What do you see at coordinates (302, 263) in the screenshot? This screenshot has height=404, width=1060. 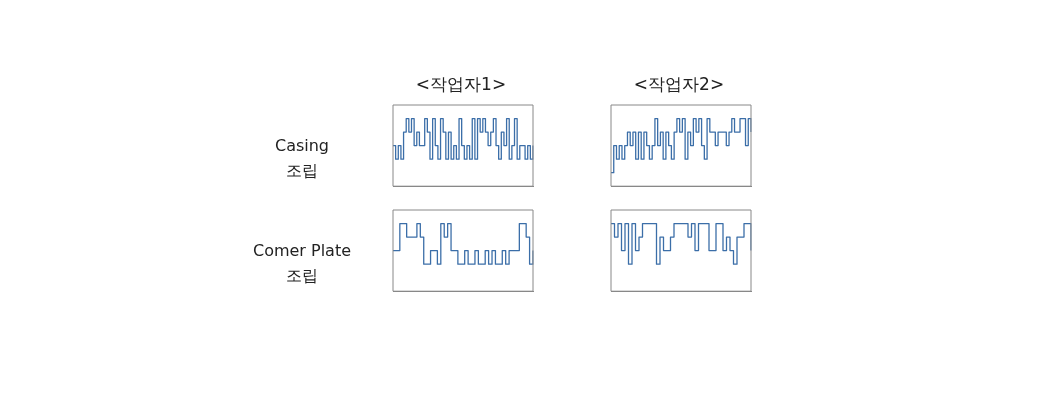 I see `y-axis-title: Comer Plate 조립` at bounding box center [302, 263].